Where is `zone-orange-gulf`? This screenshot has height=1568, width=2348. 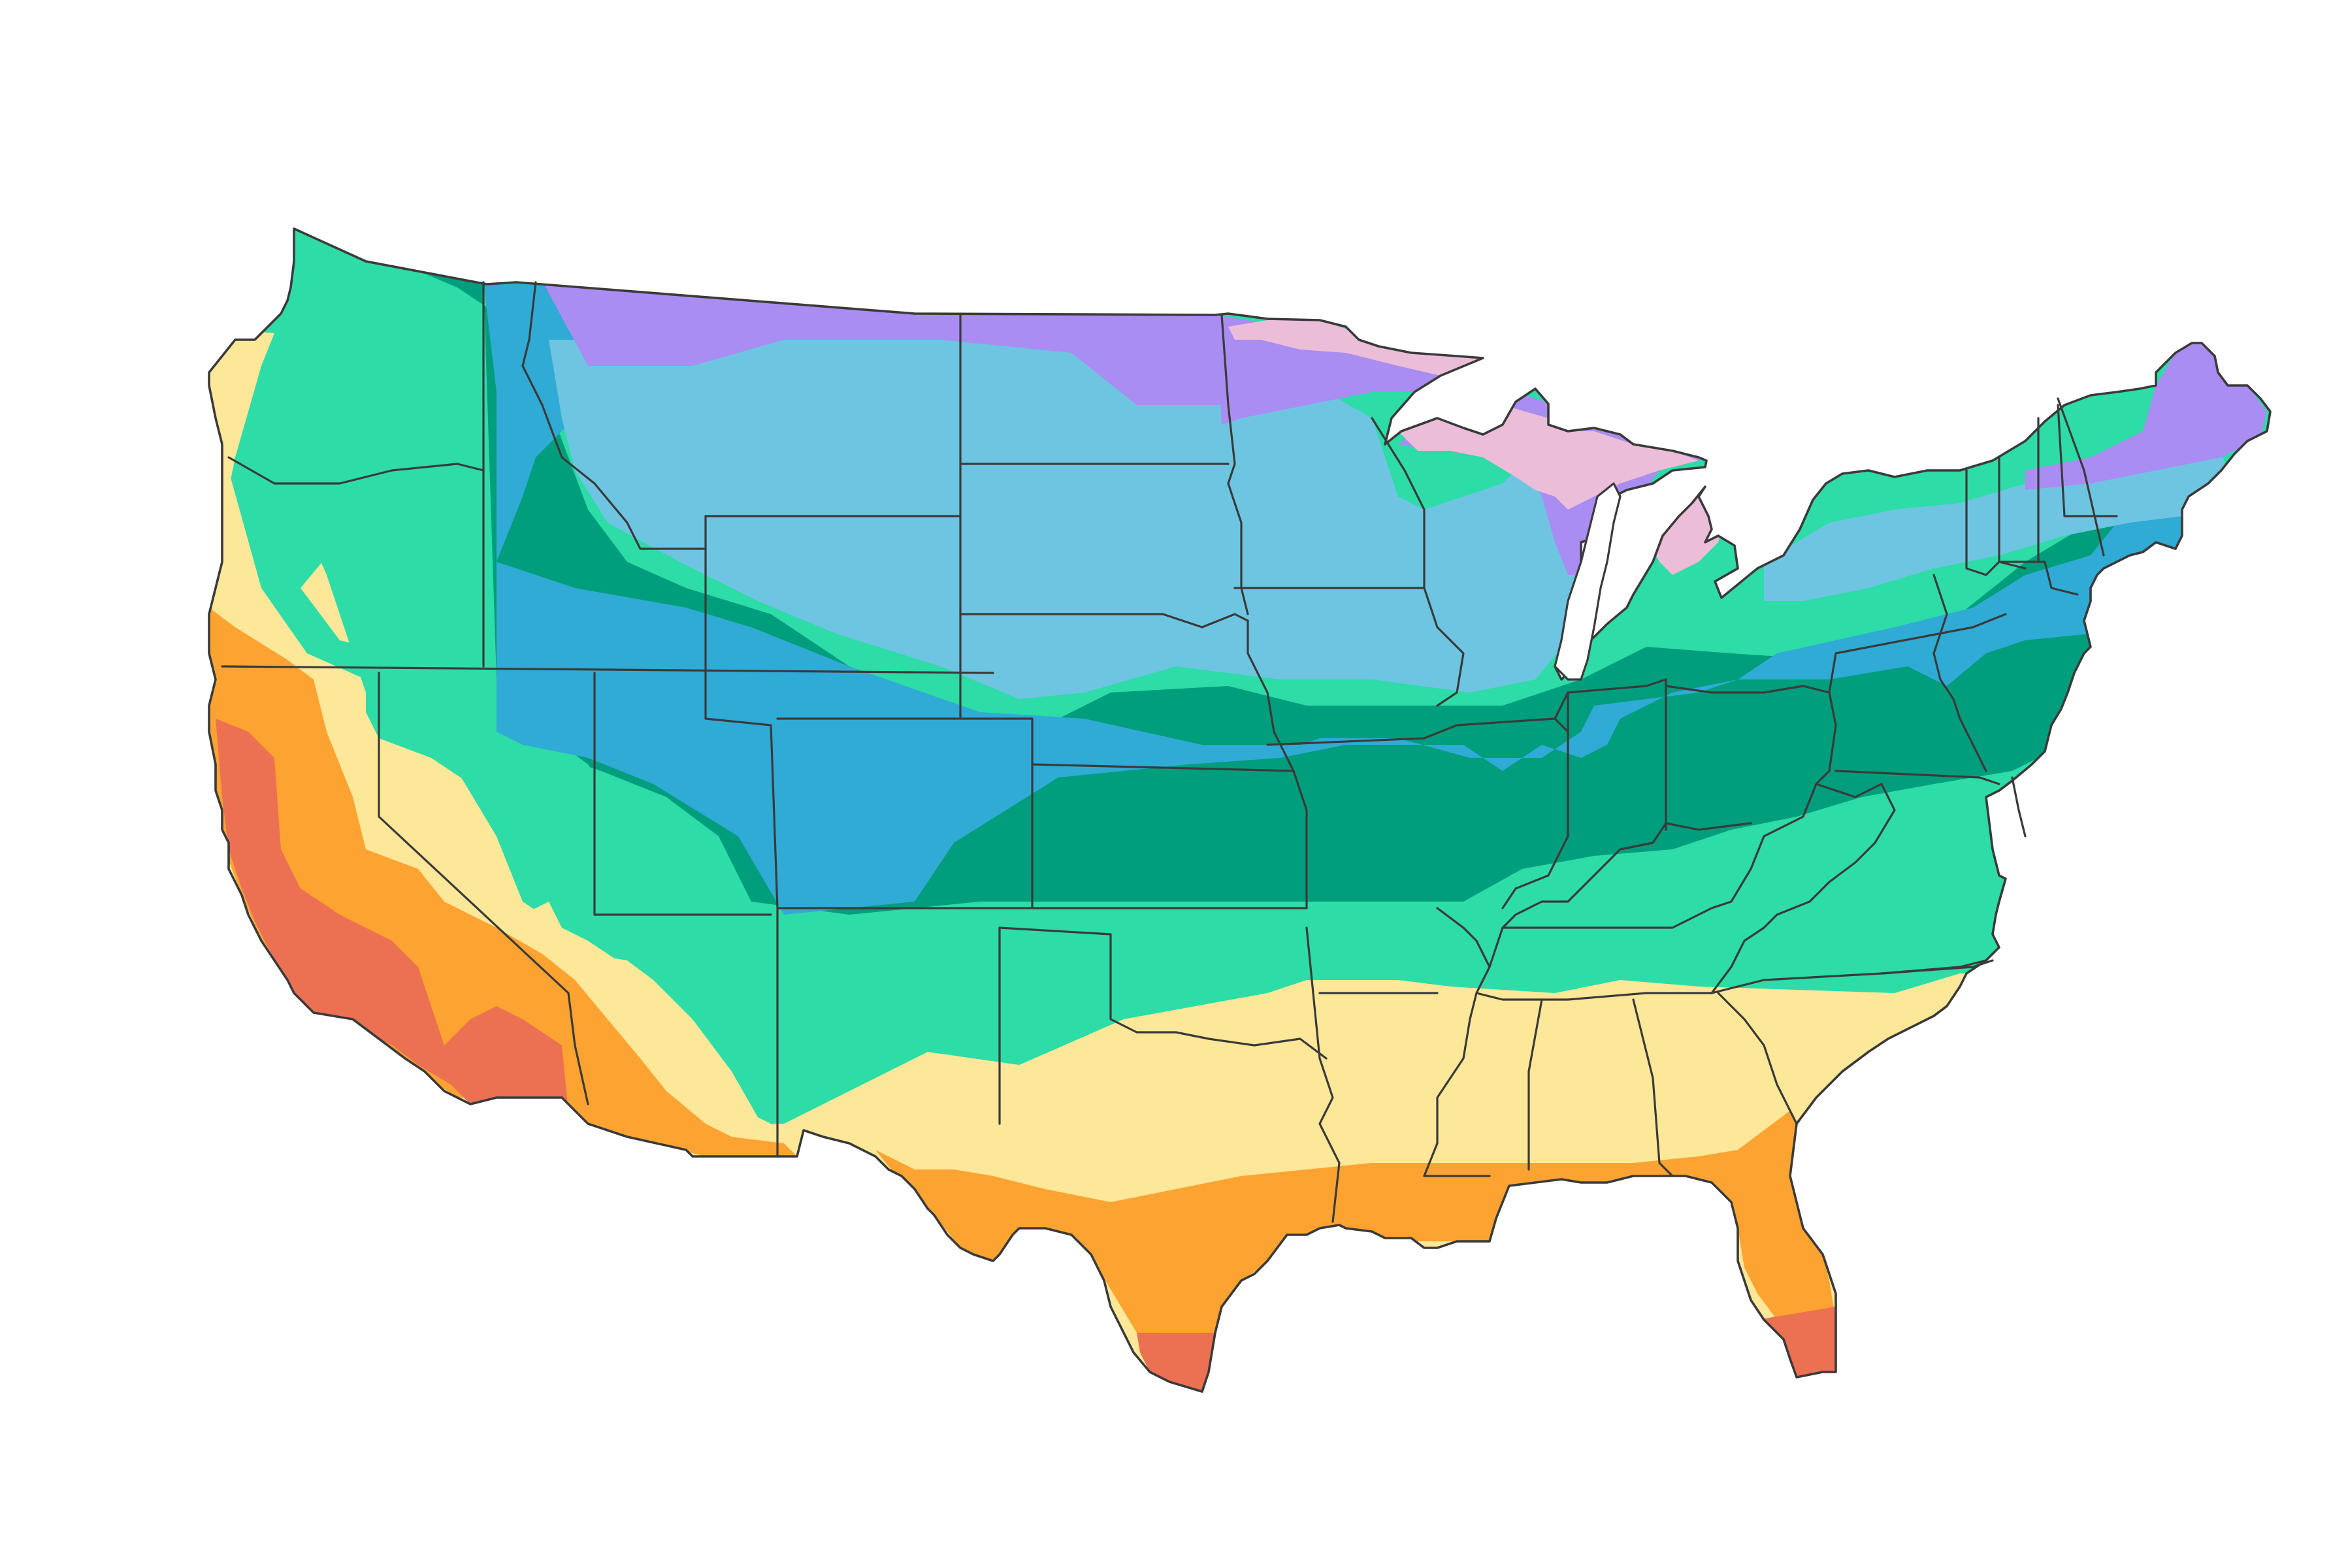
zone-orange-gulf is located at coordinates (1355, 1222).